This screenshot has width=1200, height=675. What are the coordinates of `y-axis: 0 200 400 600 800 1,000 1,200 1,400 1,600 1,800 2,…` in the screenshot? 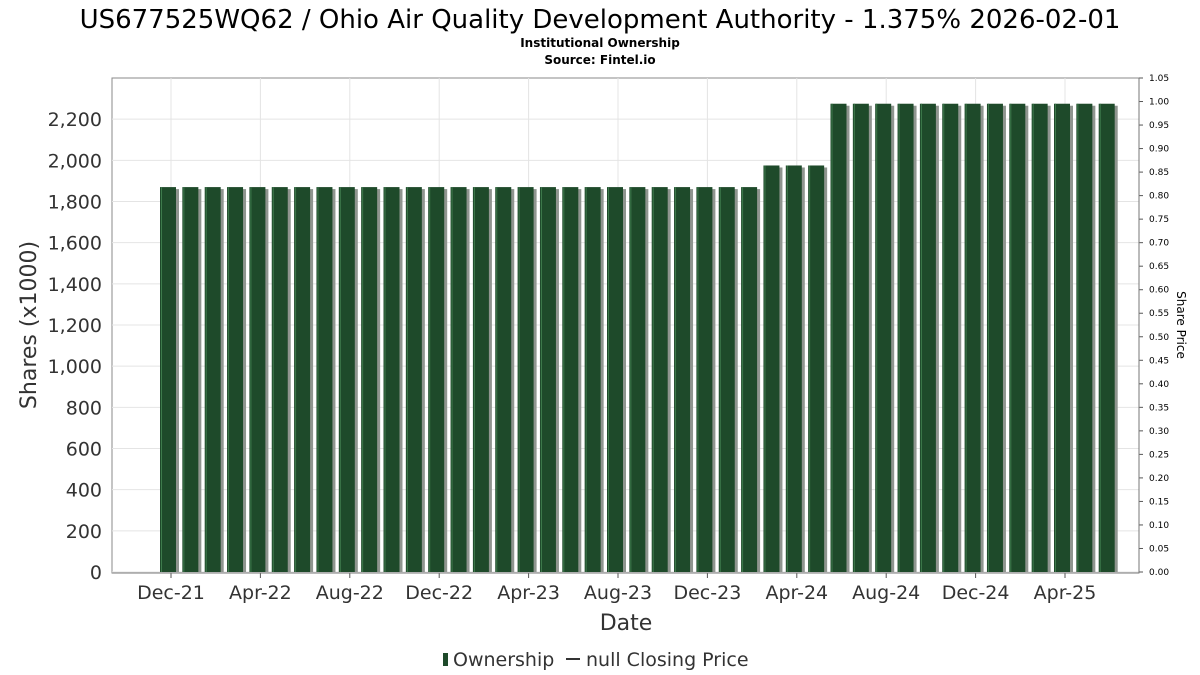 It's located at (75, 346).